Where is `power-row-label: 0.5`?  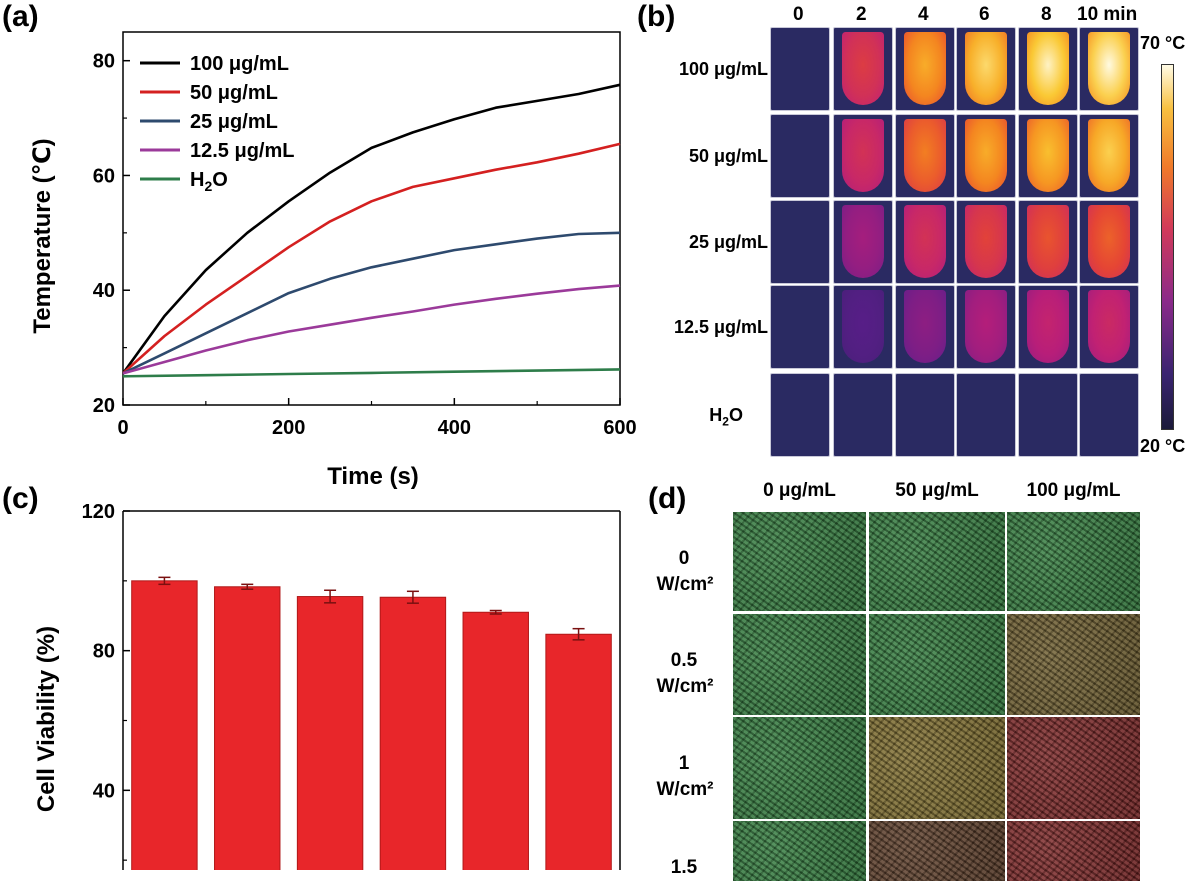 power-row-label: 0.5 is located at coordinates (684, 660).